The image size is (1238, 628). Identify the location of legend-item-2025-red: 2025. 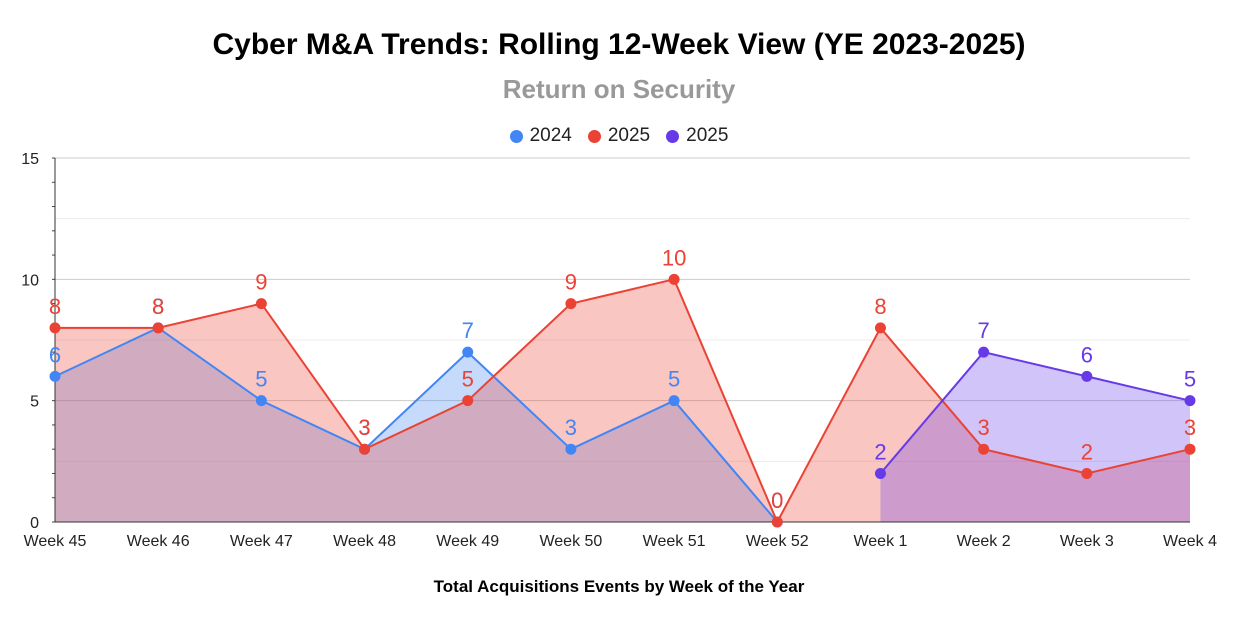
(619, 136).